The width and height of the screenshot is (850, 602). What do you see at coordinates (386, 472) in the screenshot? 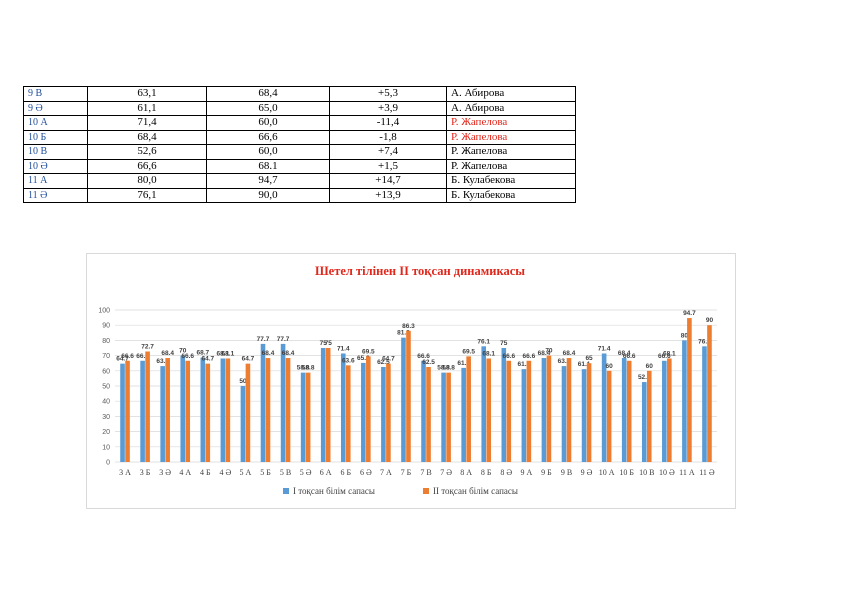
I see `x-tick-label: 7 А` at bounding box center [386, 472].